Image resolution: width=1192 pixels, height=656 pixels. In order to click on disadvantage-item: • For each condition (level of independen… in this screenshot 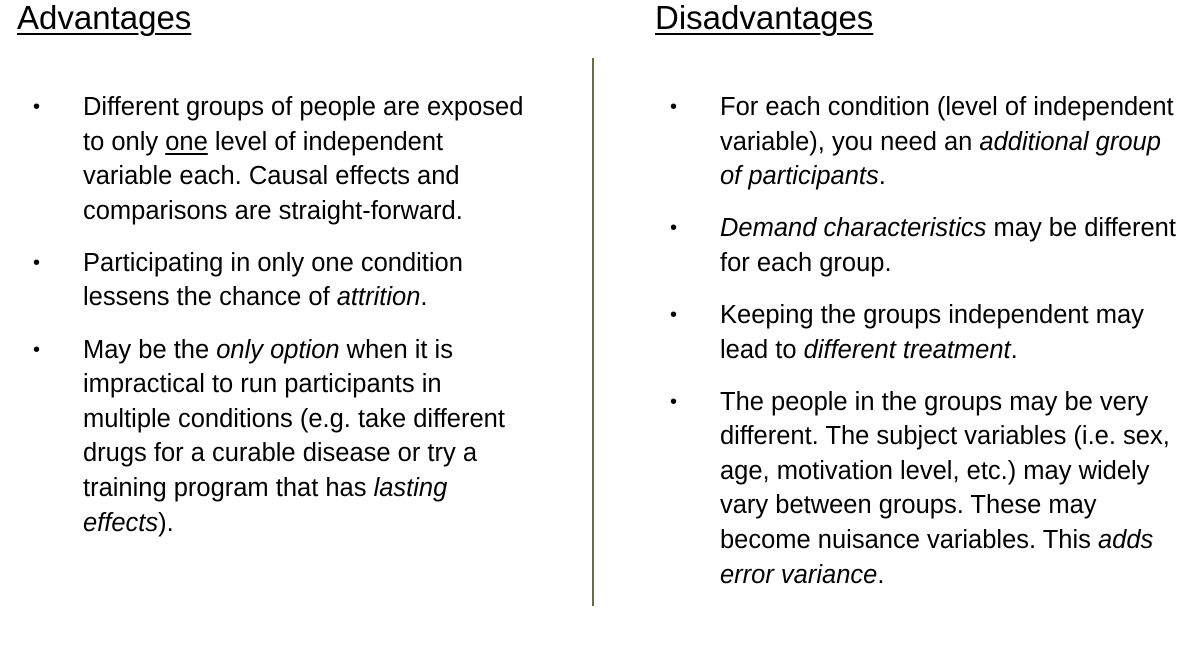, I will do `click(925, 142)`.